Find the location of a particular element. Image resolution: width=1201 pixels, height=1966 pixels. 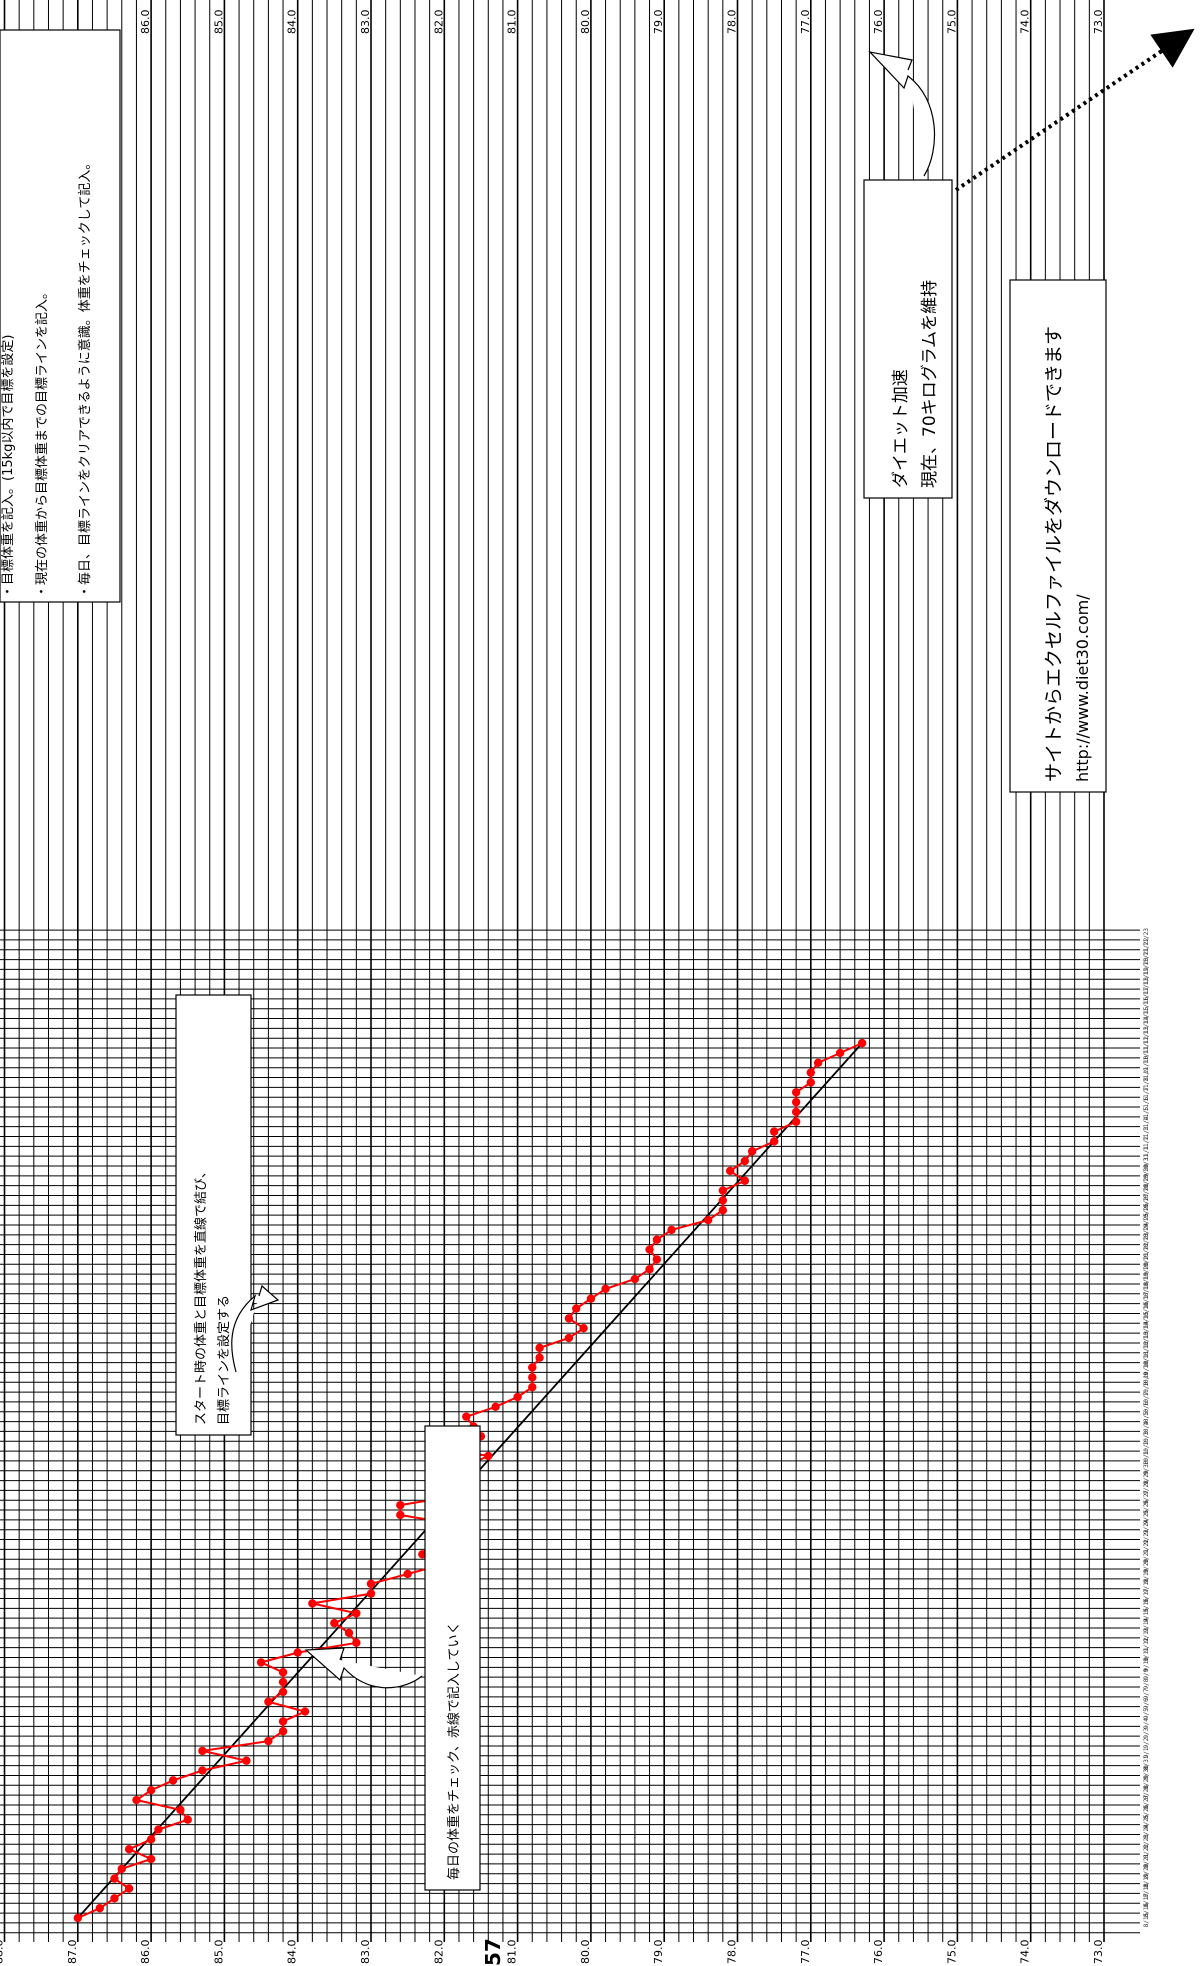

curved-arrow-start is located at coordinates (255, 1328).